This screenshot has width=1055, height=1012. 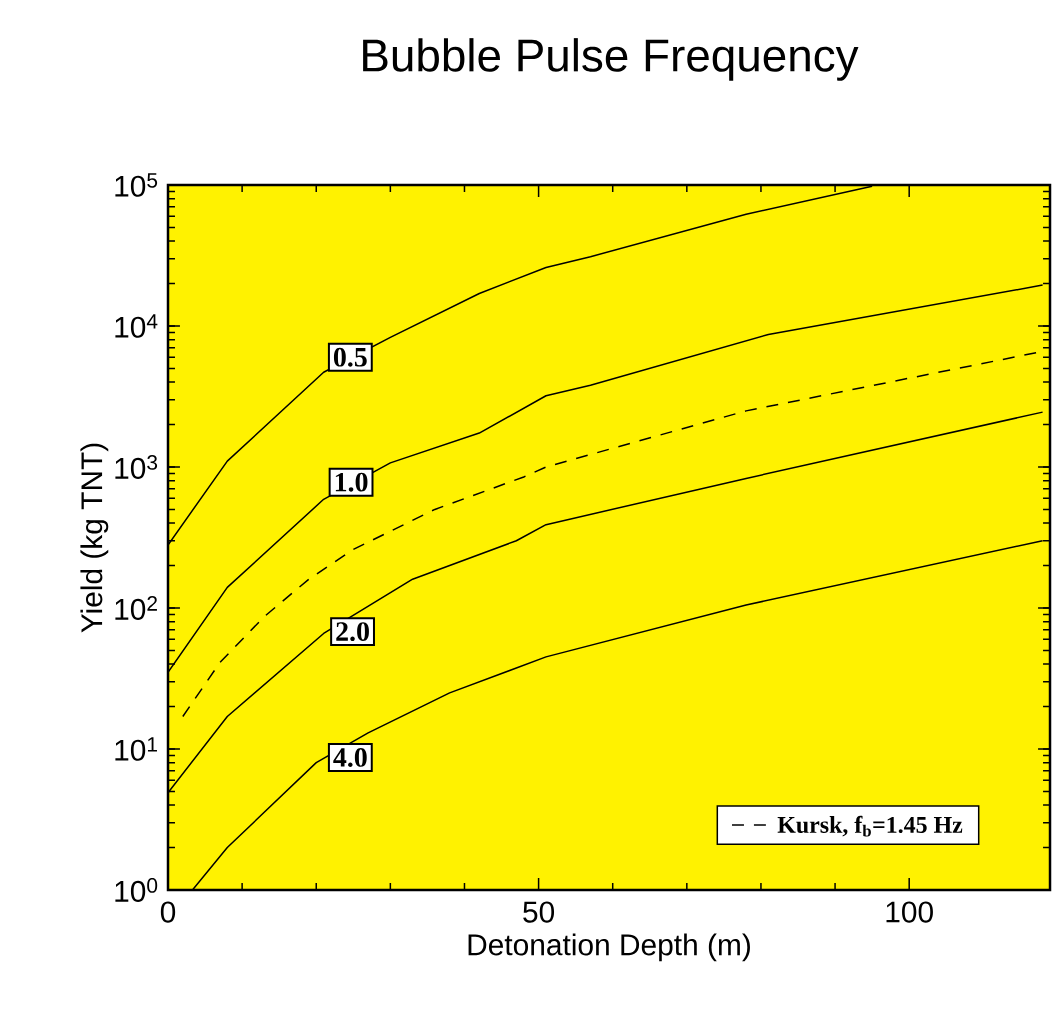 What do you see at coordinates (136, 749) in the screenshot?
I see `y-tick-label: 10$^{1}$` at bounding box center [136, 749].